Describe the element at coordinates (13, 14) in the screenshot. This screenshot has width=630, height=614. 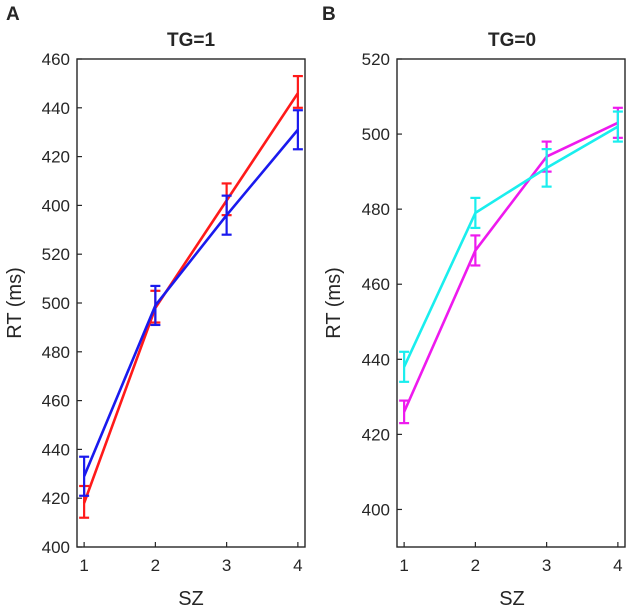
I see `panel-a-letter: A` at that location.